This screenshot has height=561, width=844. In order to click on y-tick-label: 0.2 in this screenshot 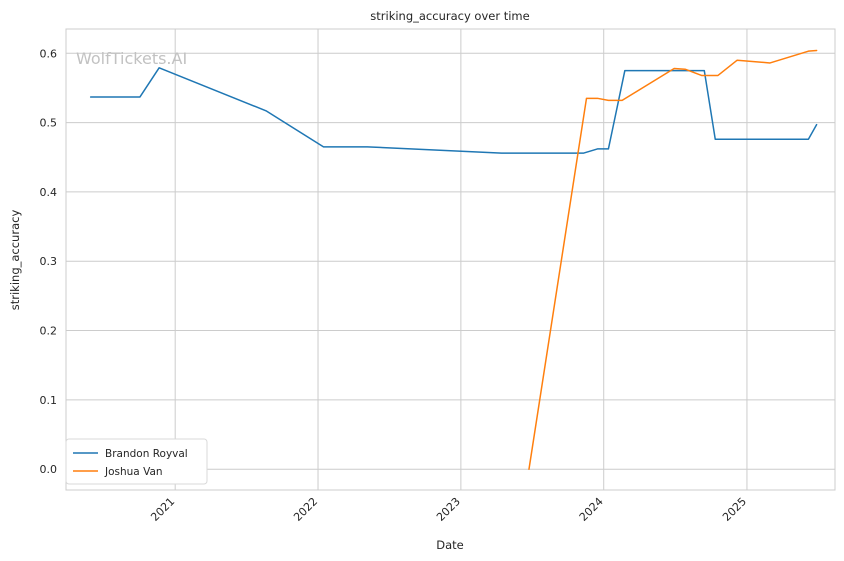, I will do `click(49, 331)`.